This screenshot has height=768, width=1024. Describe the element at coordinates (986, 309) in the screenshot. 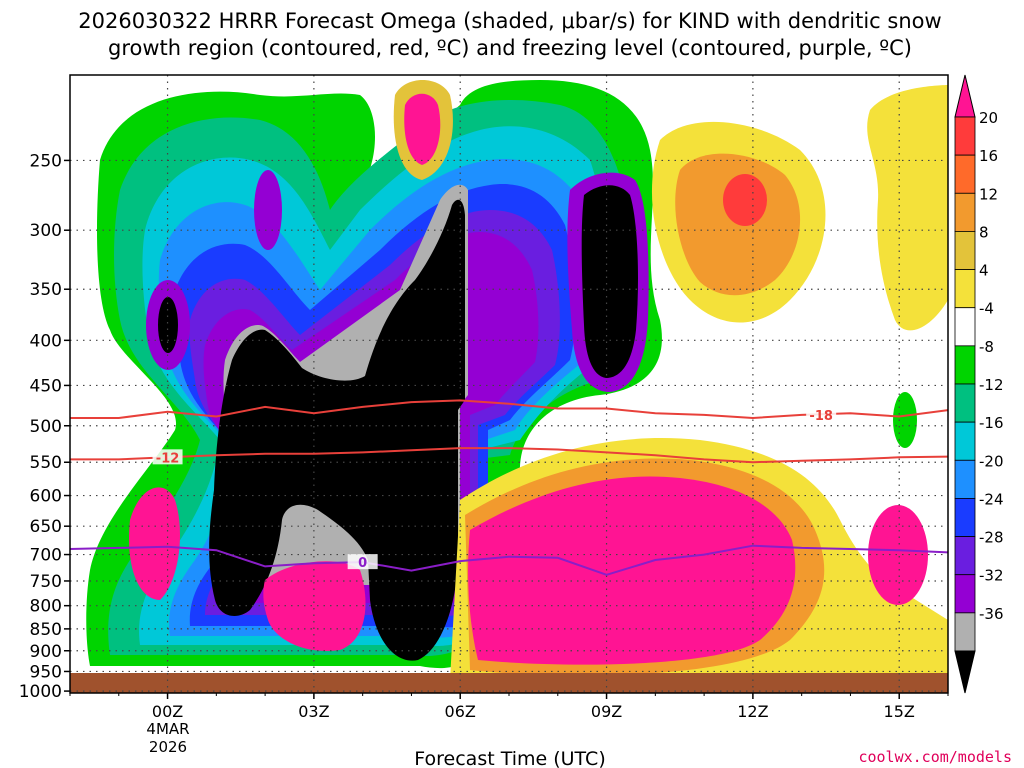

I see `colorbar-label: -4` at that location.